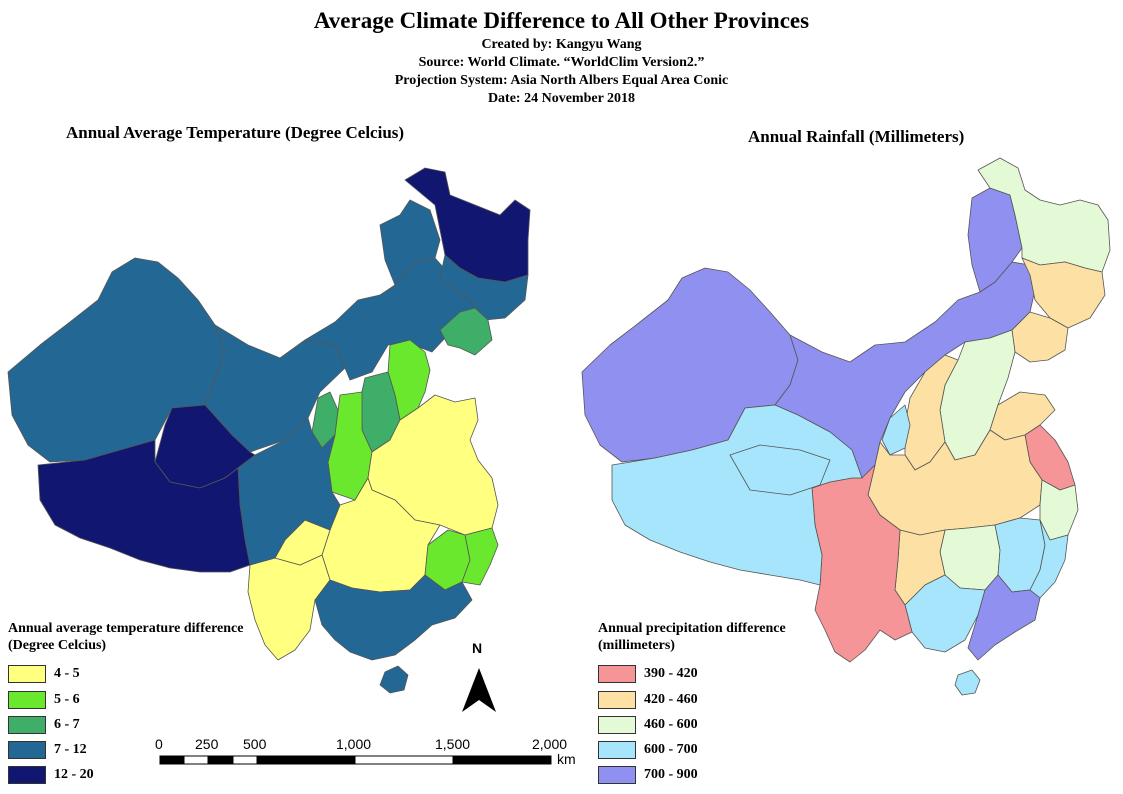  I want to click on legend-label: 5 - 6, so click(67, 699).